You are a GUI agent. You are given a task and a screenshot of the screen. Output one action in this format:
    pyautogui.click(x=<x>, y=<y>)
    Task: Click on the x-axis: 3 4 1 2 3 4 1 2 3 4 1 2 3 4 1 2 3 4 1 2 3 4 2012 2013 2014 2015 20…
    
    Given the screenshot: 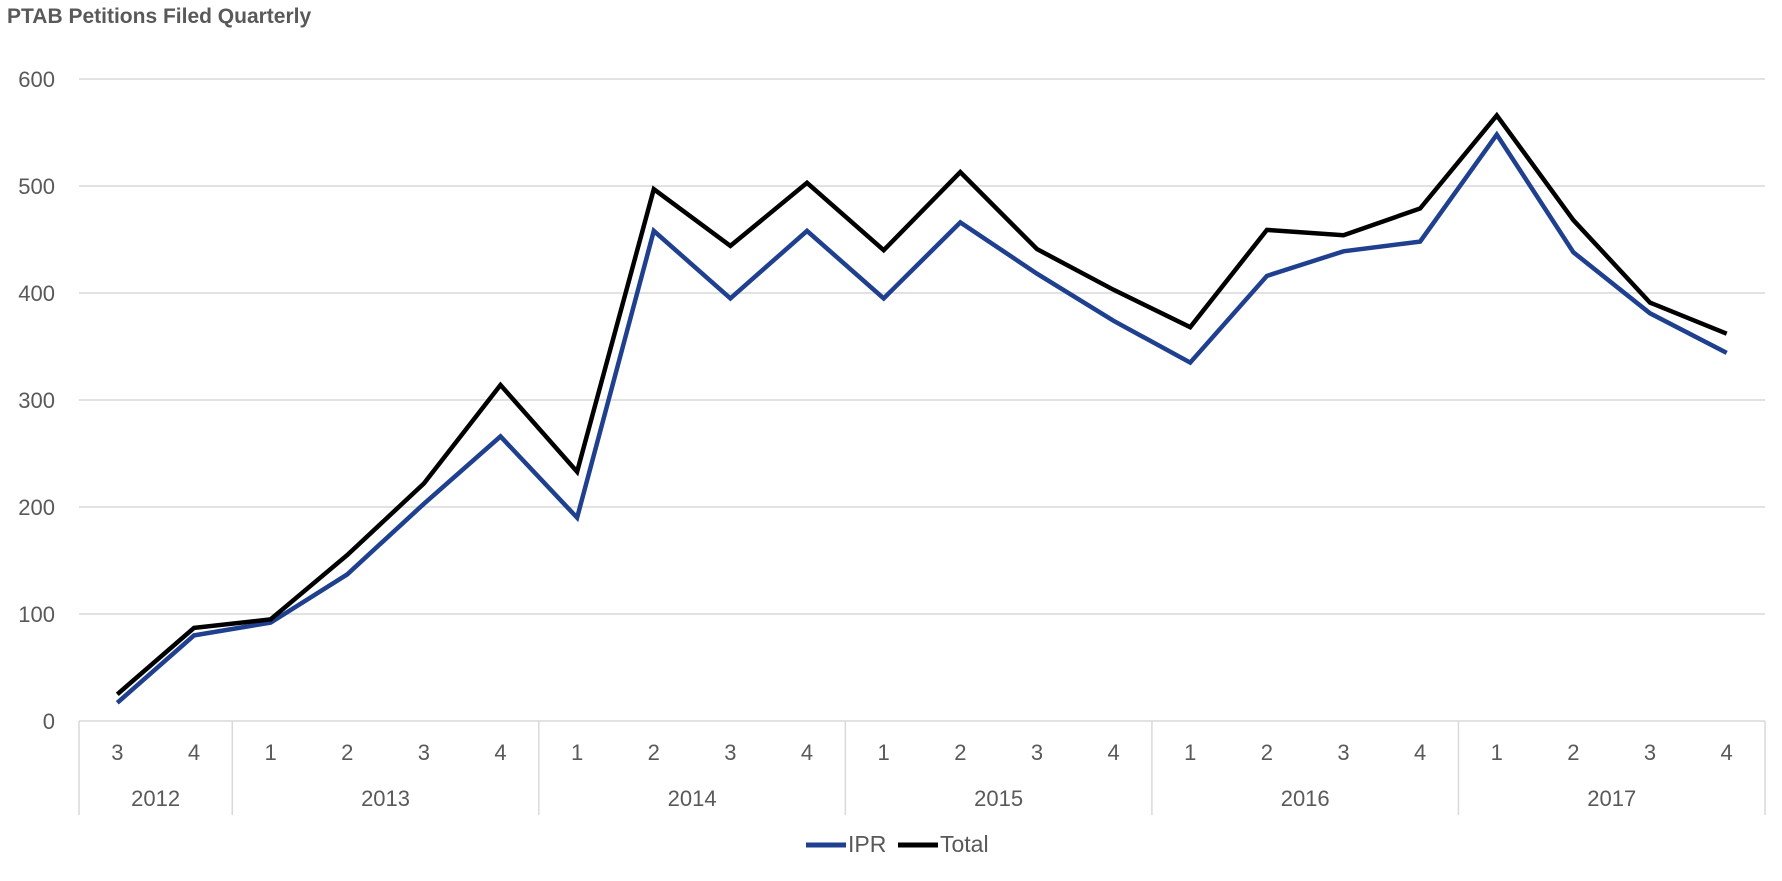 What is the action you would take?
    pyautogui.click(x=922, y=768)
    